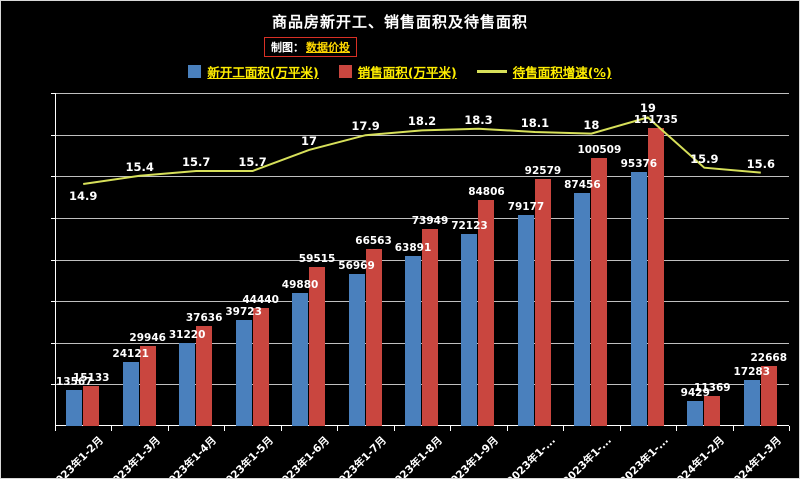  What do you see at coordinates (77, 456) in the screenshot?
I see `x-tick-label: 2023年1-2月` at bounding box center [77, 456].